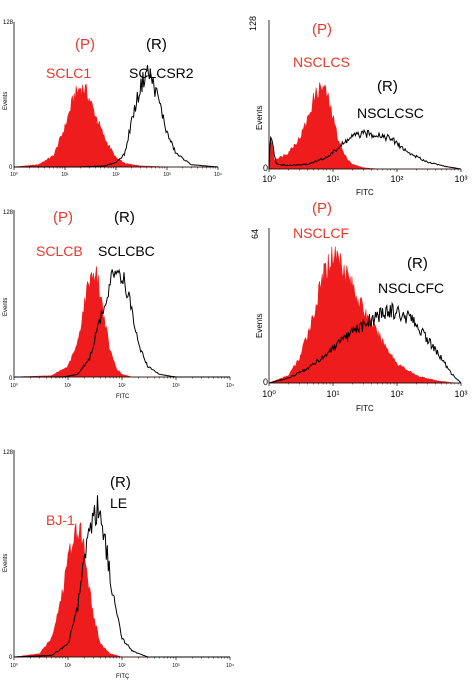  What do you see at coordinates (365, 149) in the screenshot?
I see `series-nsclcsc-line` at bounding box center [365, 149].